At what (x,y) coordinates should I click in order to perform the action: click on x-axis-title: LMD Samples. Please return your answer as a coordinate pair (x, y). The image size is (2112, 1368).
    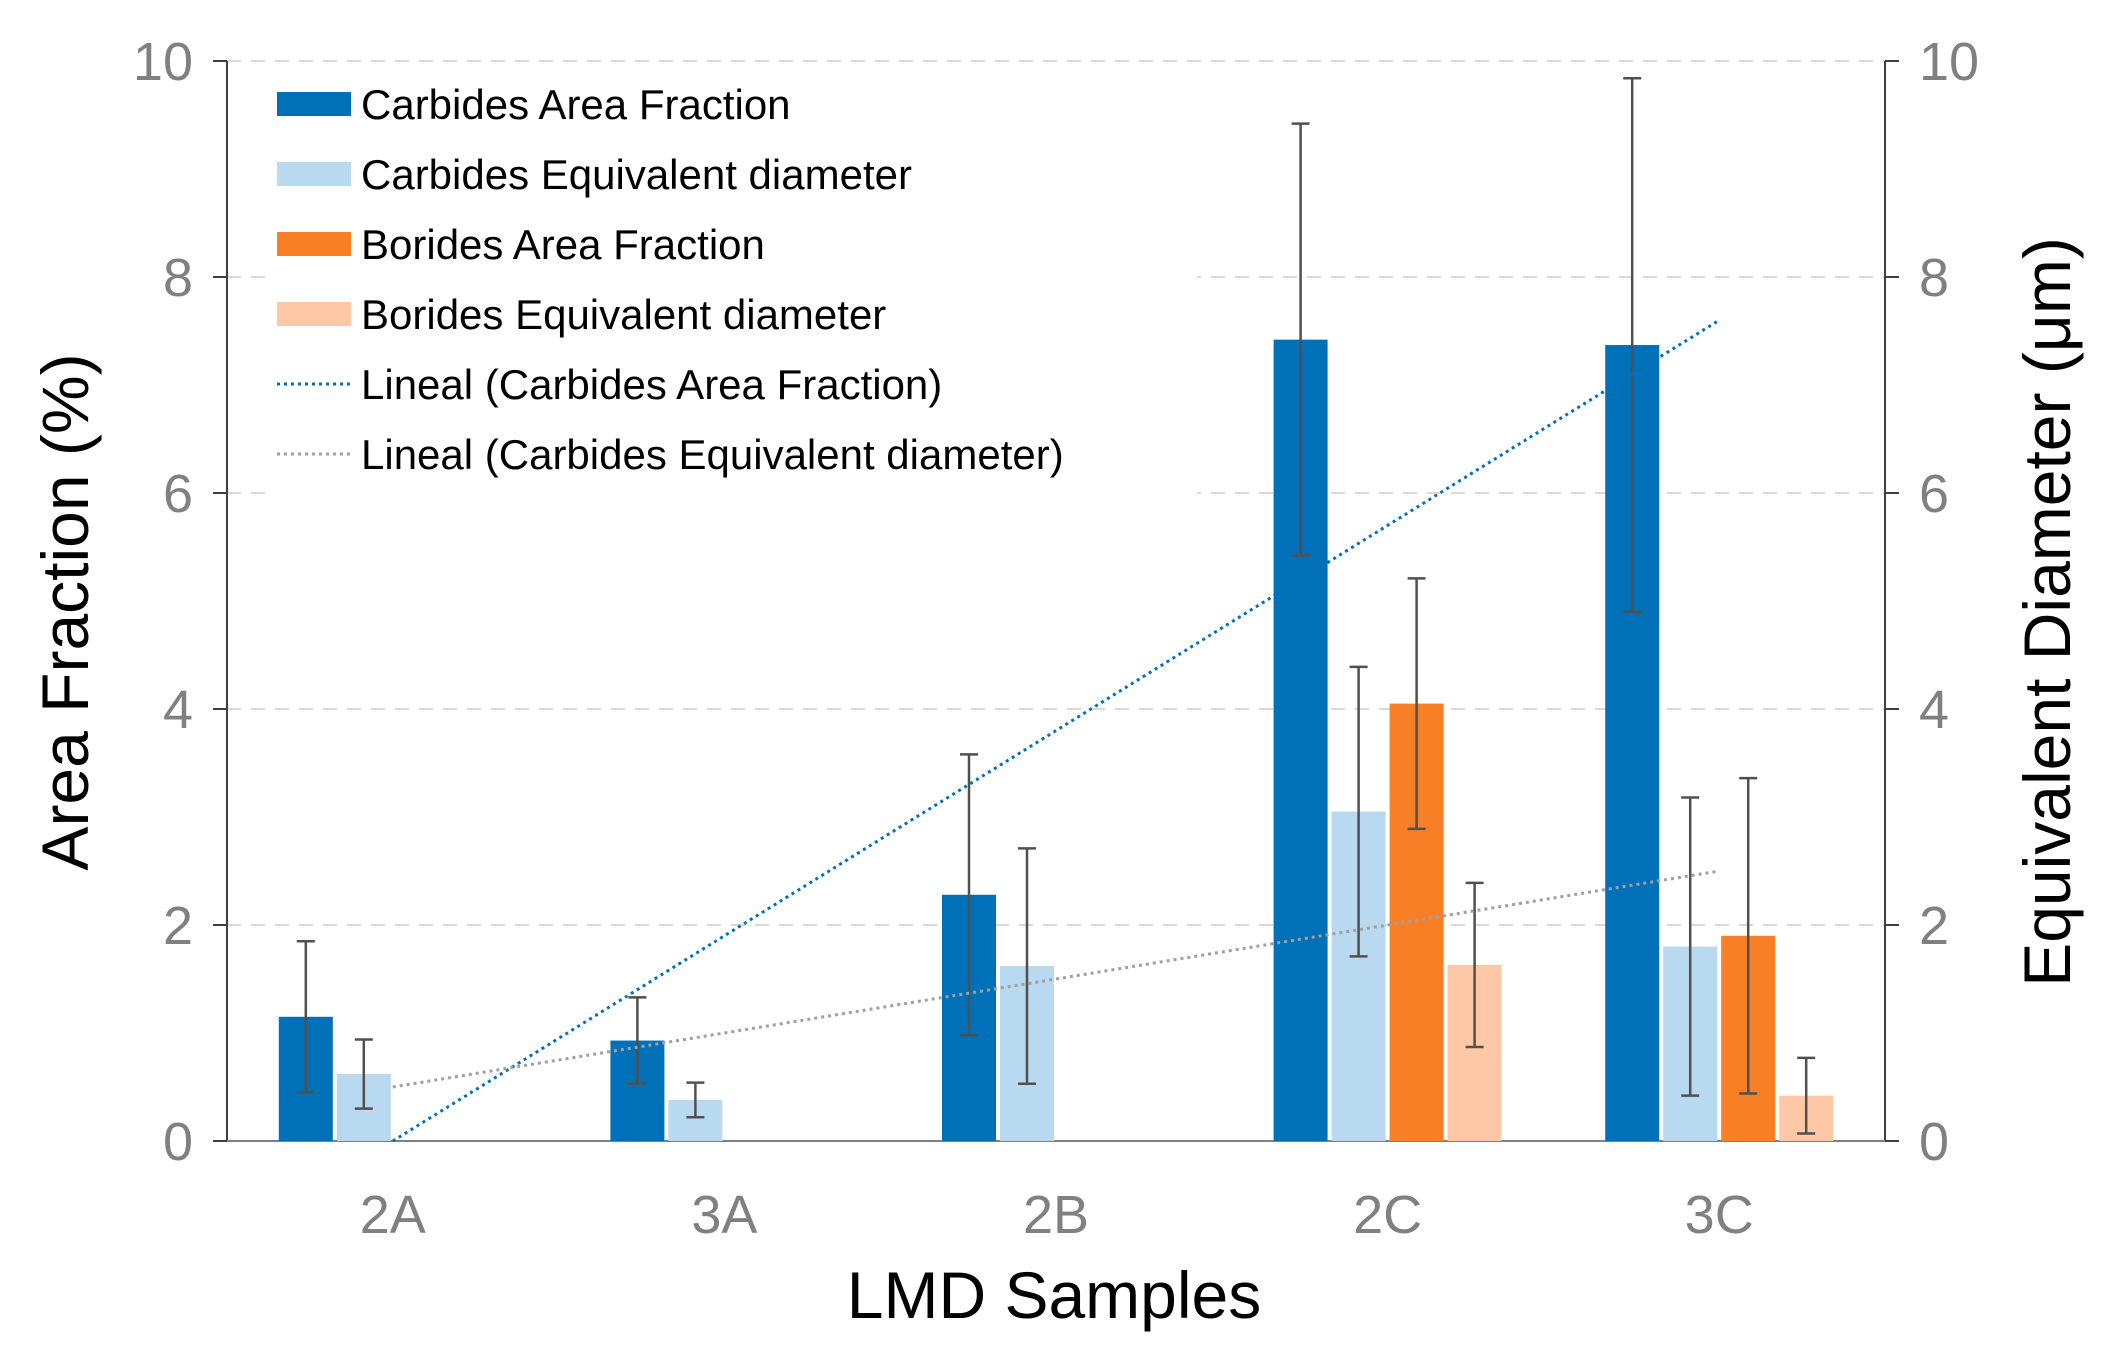
    Looking at the image, I should click on (1054, 1295).